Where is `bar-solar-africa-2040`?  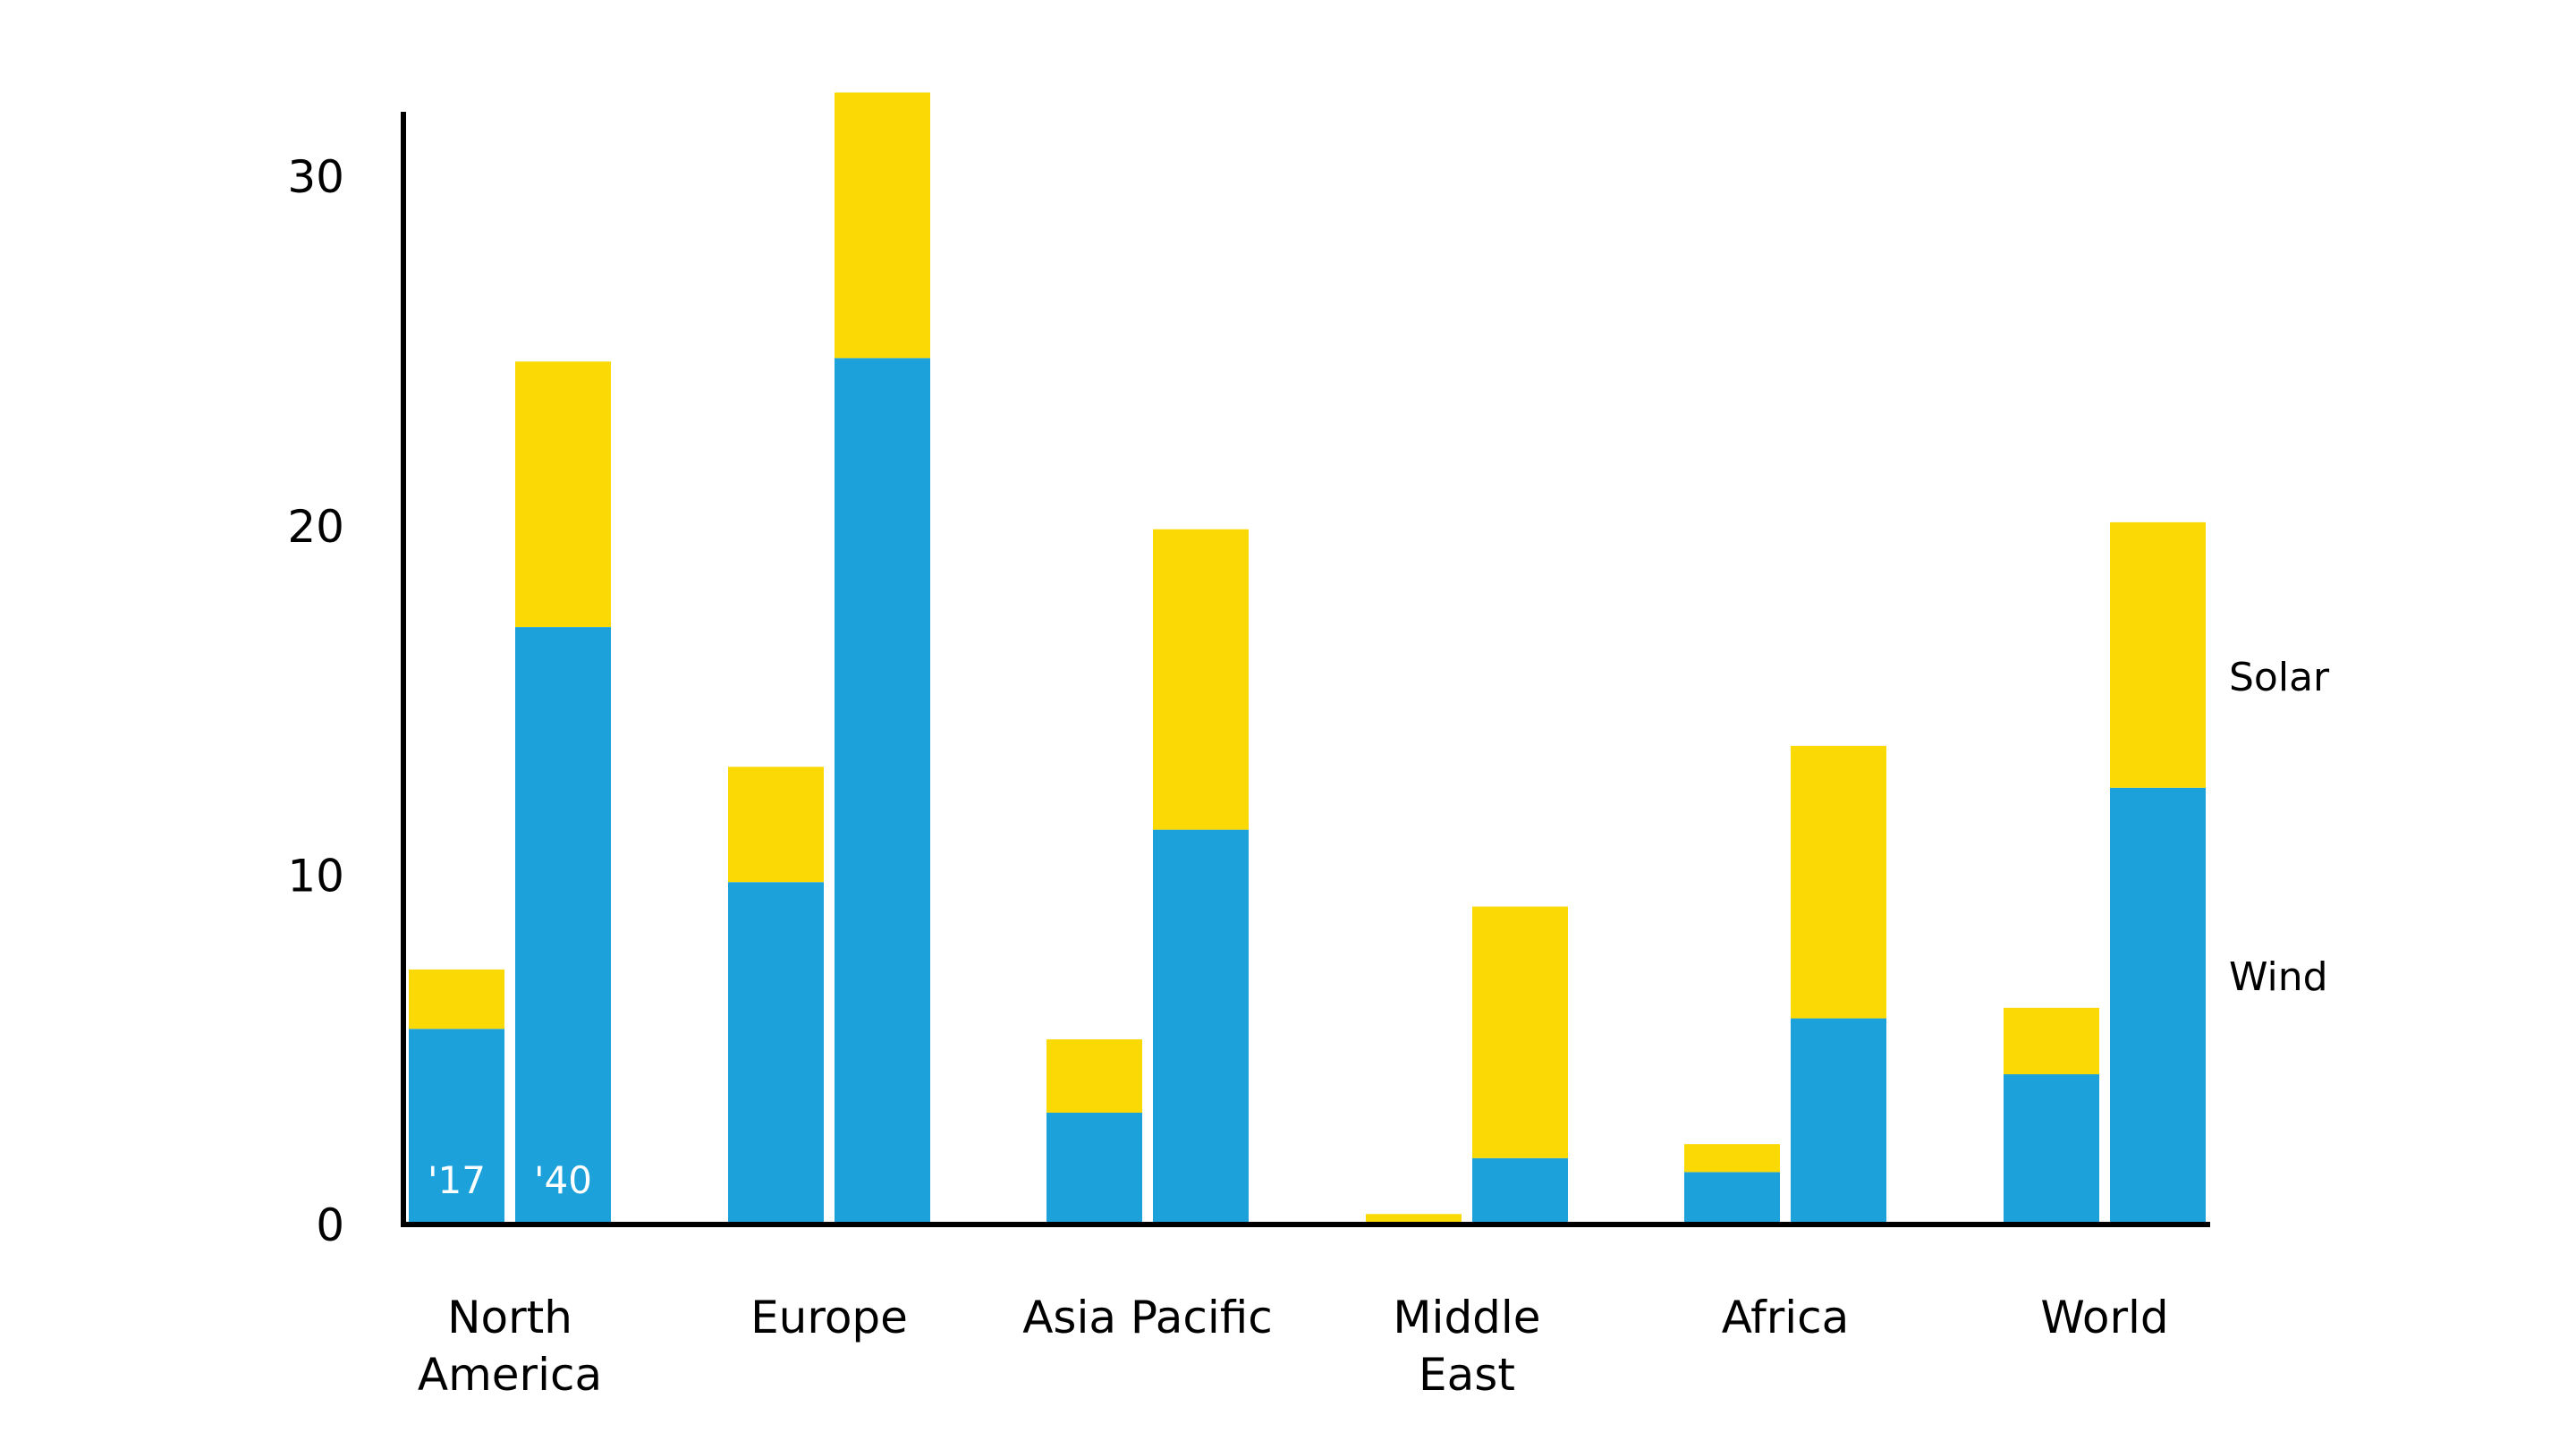 bar-solar-africa-2040 is located at coordinates (1838, 882).